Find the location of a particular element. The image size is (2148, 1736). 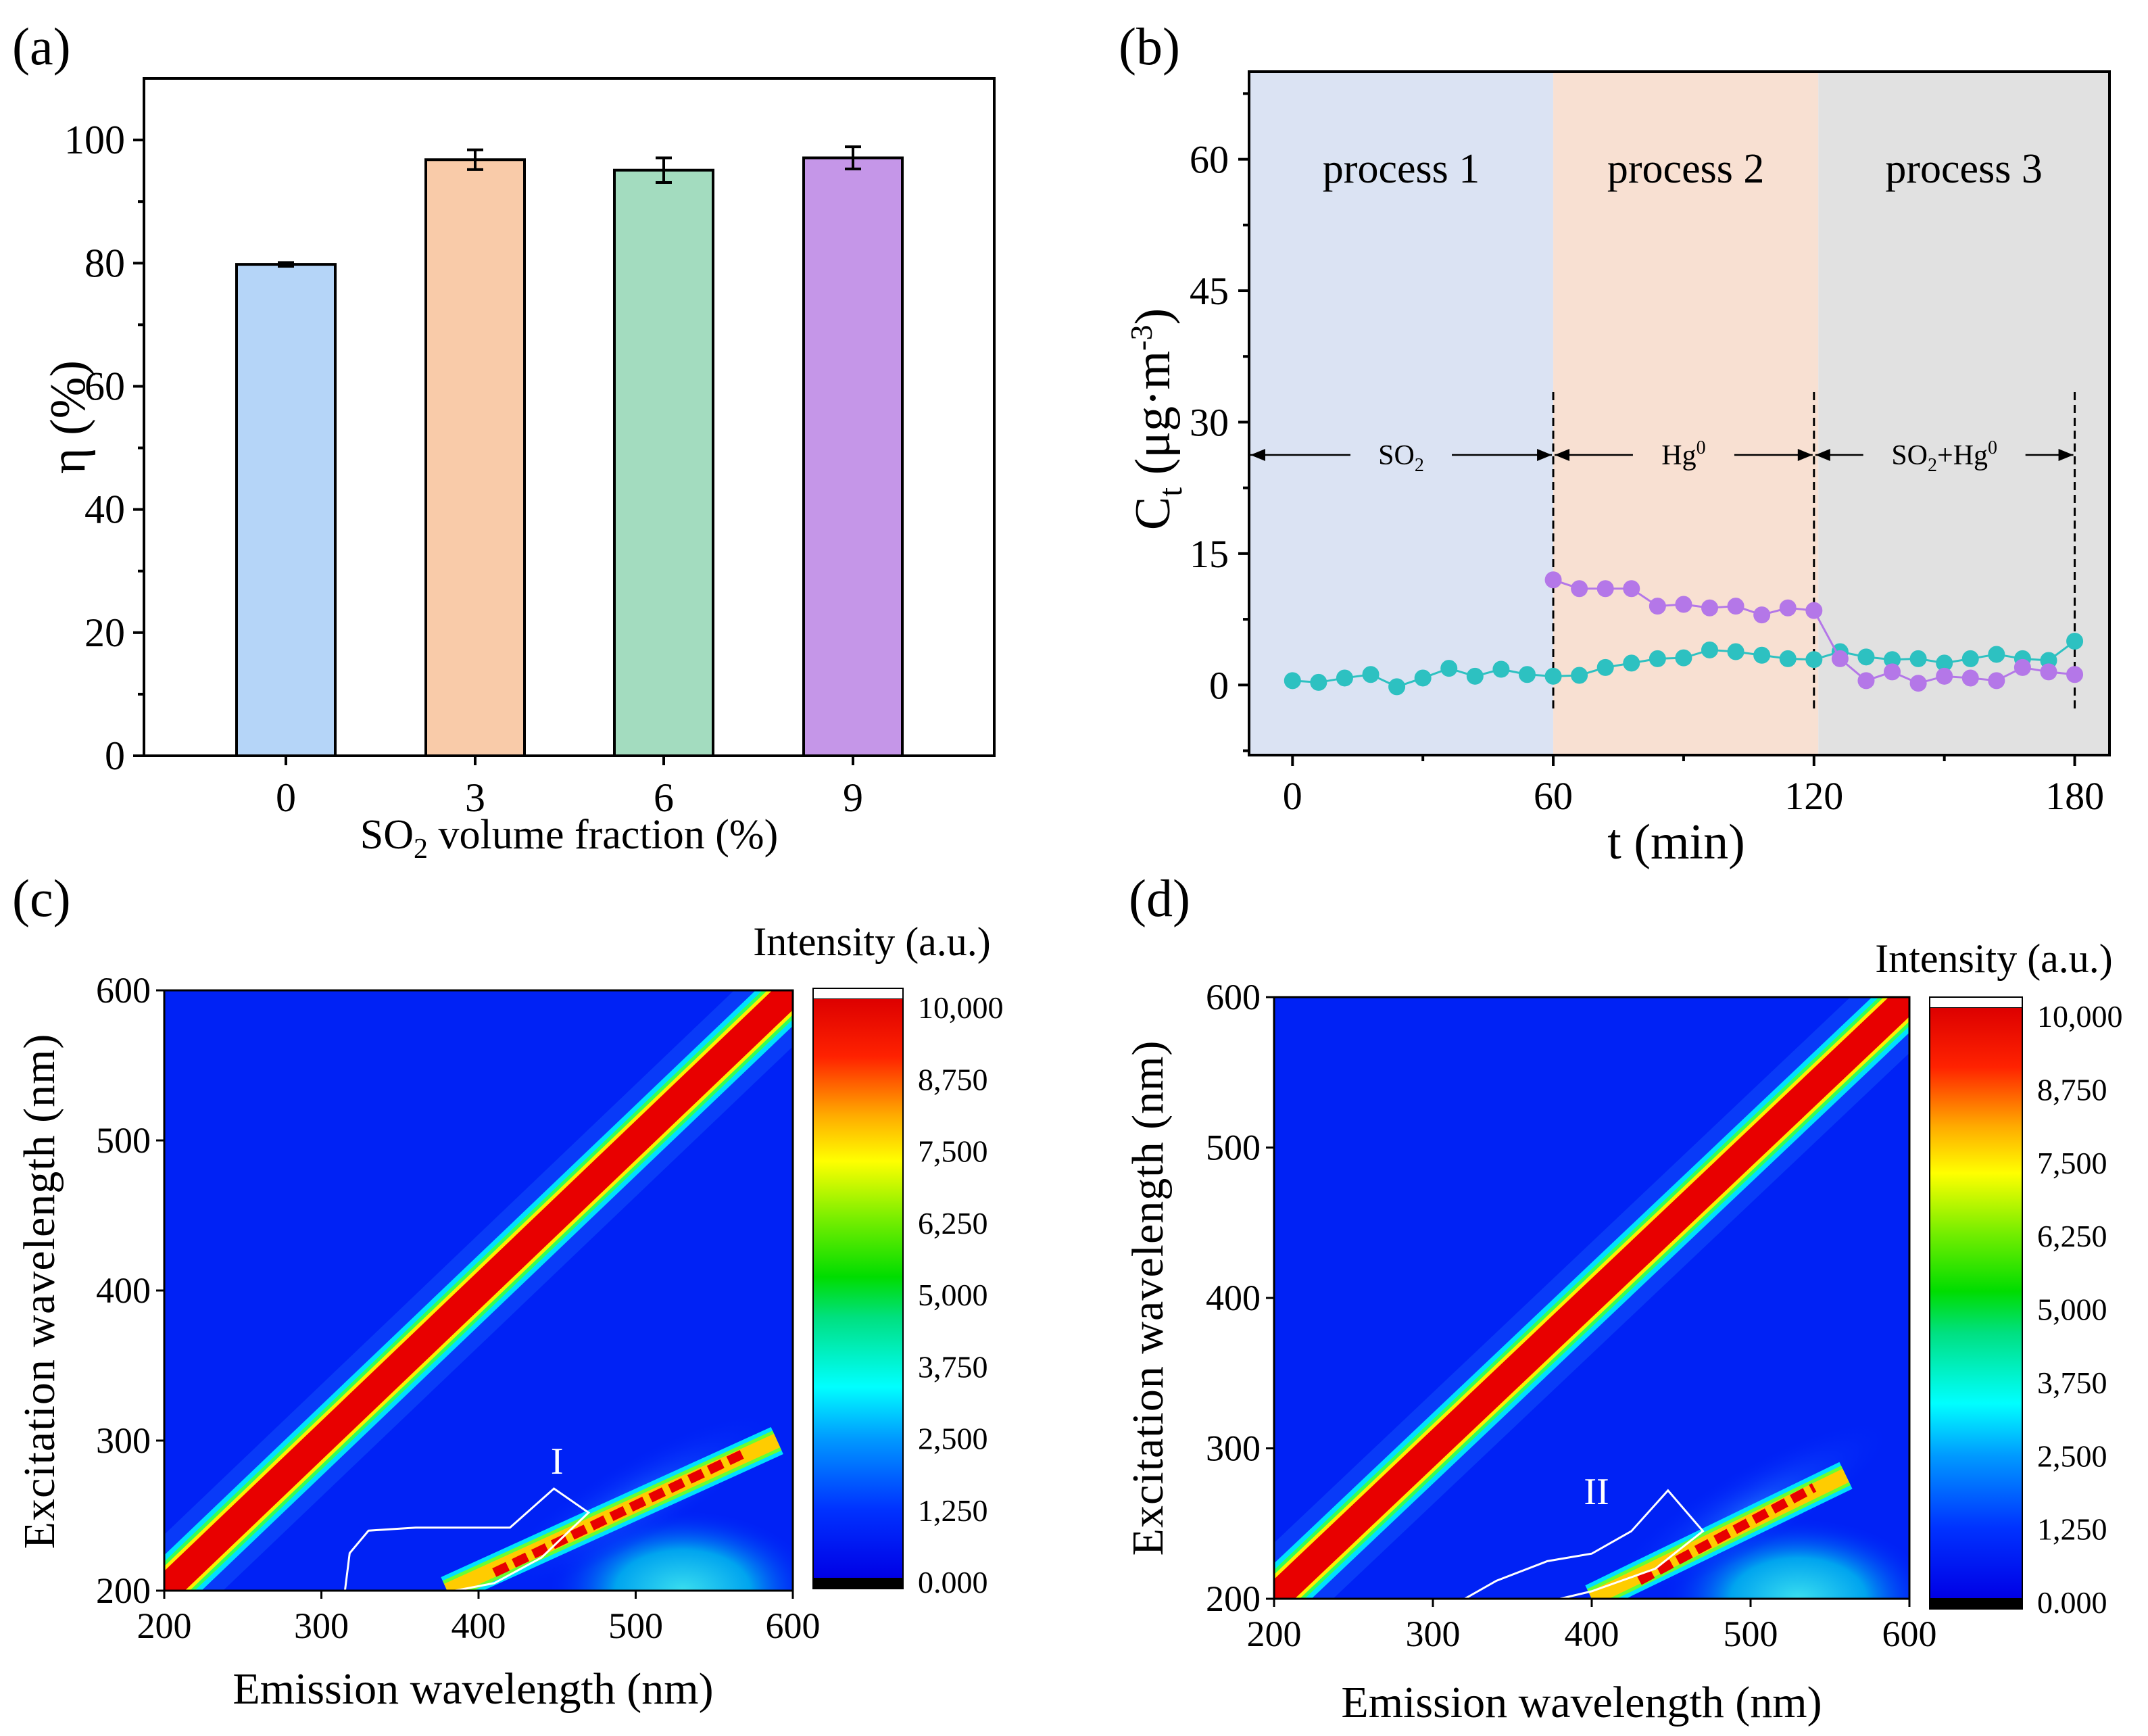

panel-d-xlabel: Emission wavelength (nm) is located at coordinates (1581, 1702).